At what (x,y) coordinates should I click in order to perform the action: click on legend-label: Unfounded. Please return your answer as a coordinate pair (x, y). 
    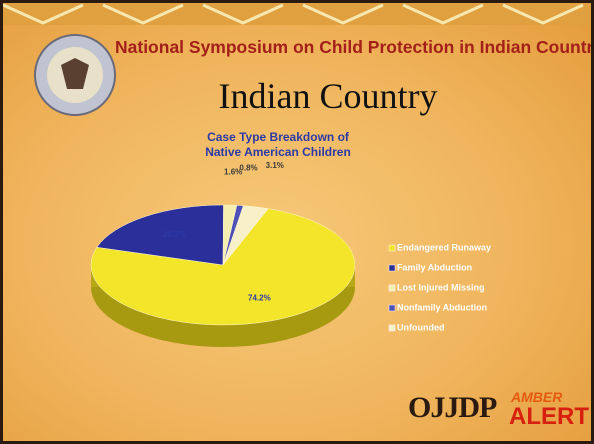
    Looking at the image, I should click on (421, 327).